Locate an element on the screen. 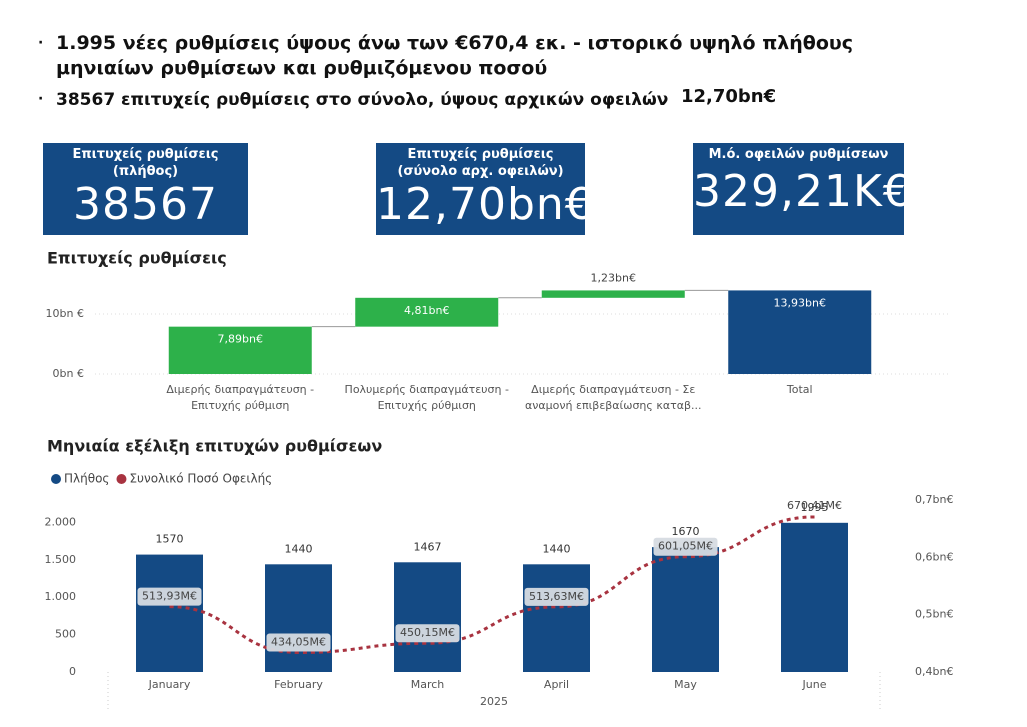 The width and height of the screenshot is (1027, 727). data-label: 450,15M€ is located at coordinates (427, 632).